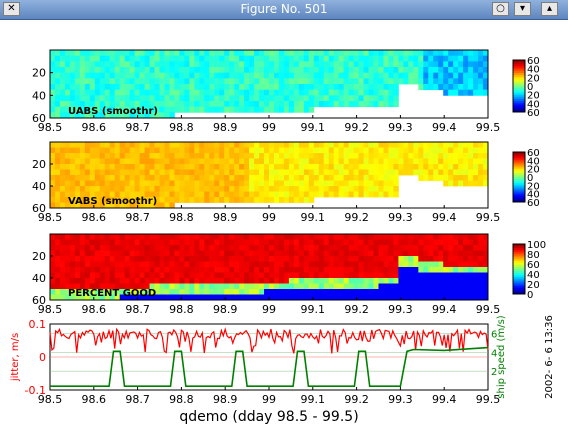 The image size is (568, 446). What do you see at coordinates (494, 372) in the screenshot?
I see `right-y-tick-label: 2` at bounding box center [494, 372].